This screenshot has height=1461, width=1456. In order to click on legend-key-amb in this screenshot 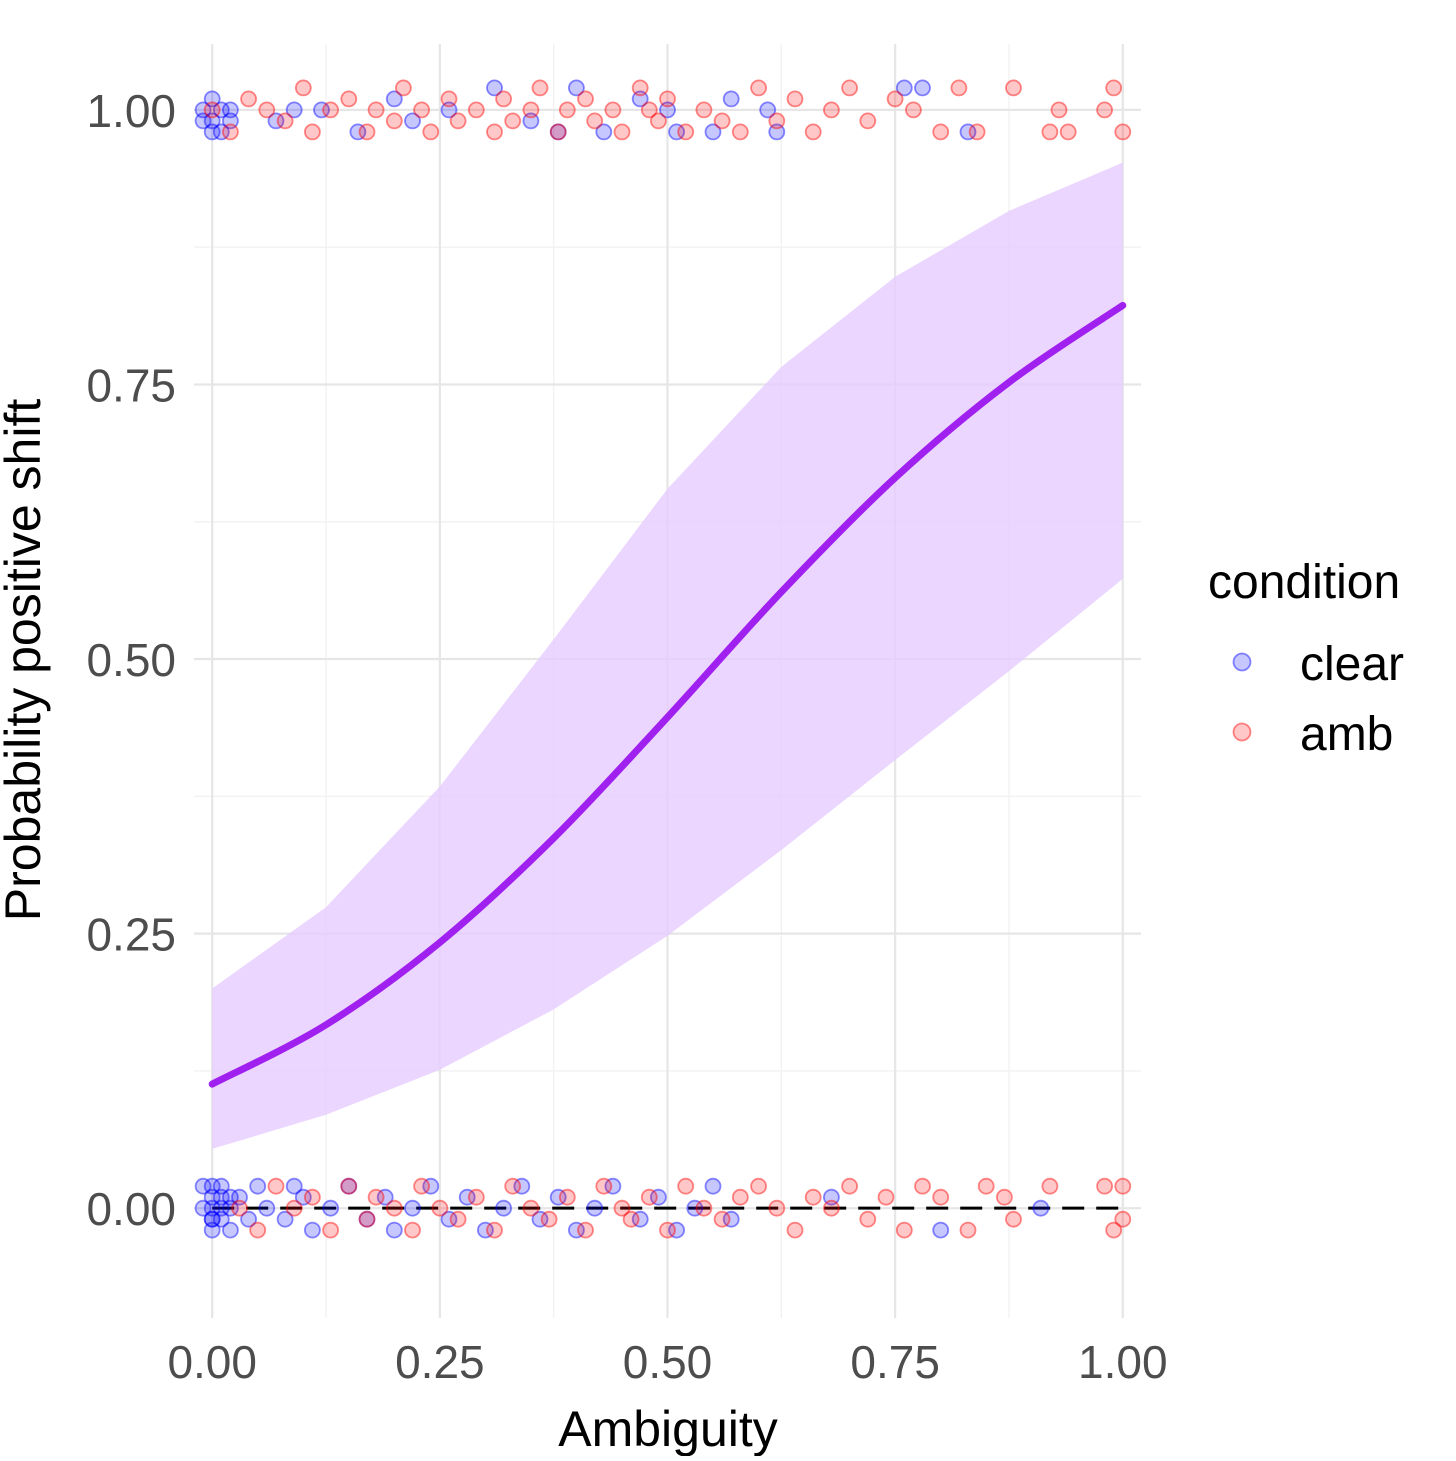, I will do `click(1242, 732)`.